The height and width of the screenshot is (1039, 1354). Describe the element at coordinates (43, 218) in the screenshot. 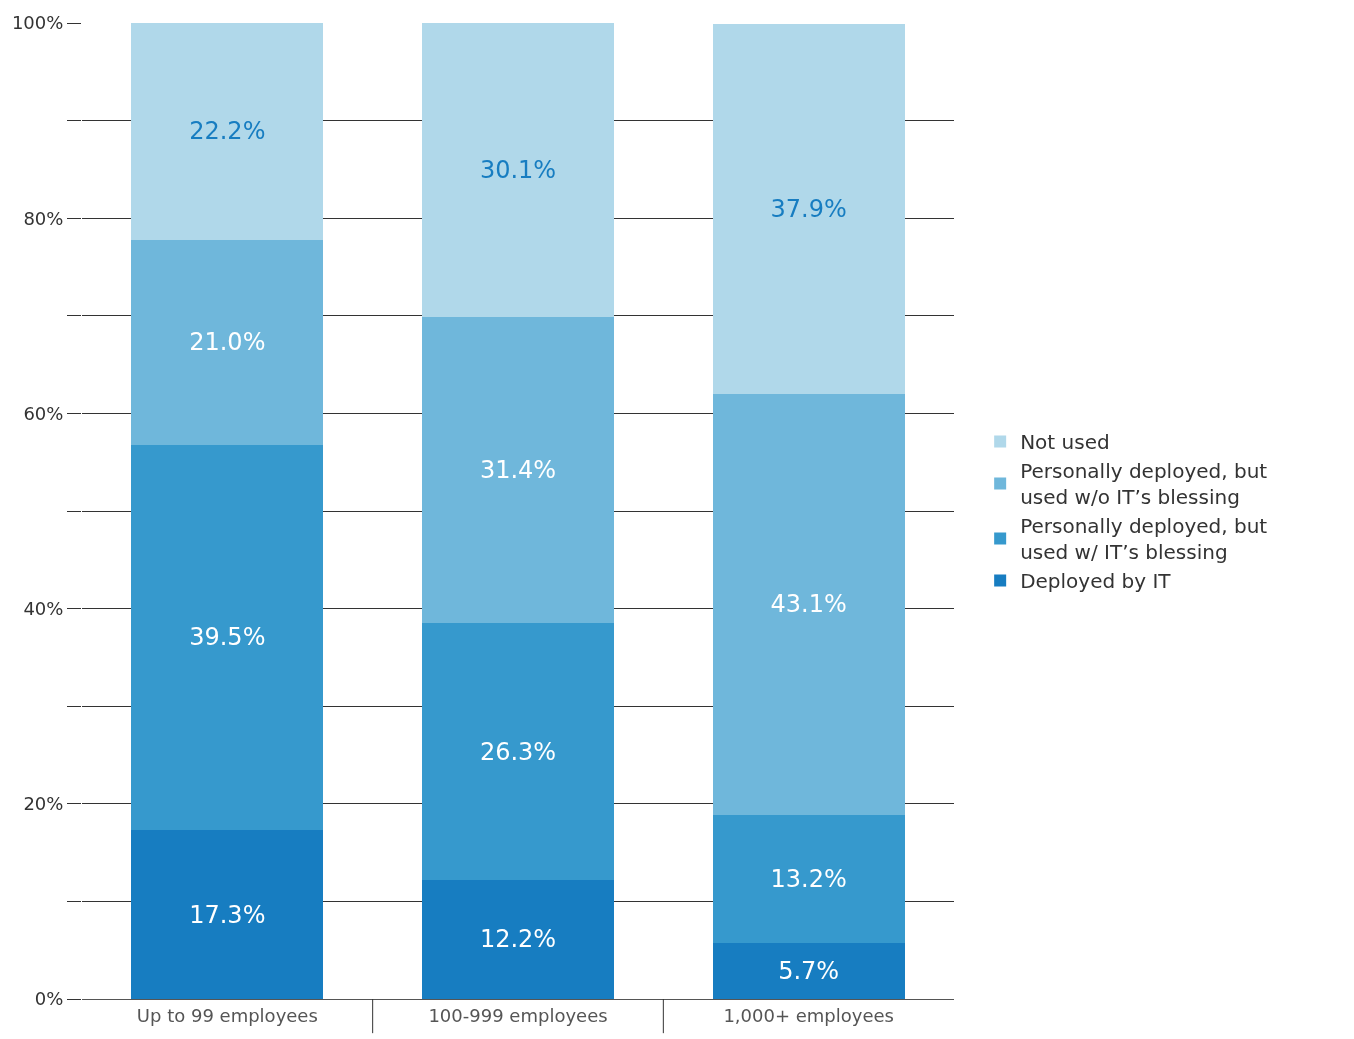

I see `y-tick-label: 80%` at that location.